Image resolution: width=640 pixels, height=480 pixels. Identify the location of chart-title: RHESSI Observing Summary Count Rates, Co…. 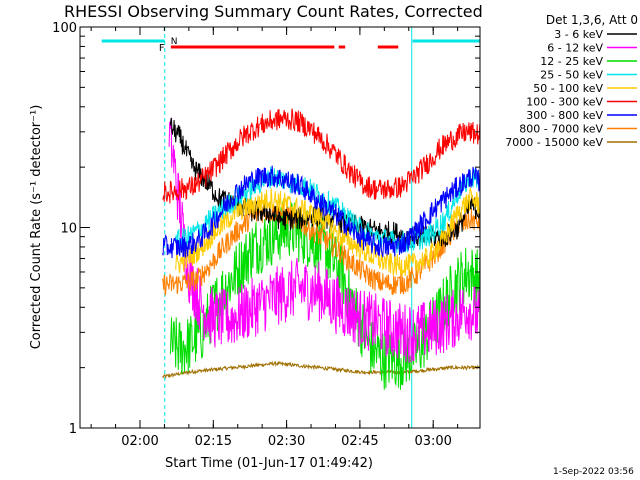
(273, 11).